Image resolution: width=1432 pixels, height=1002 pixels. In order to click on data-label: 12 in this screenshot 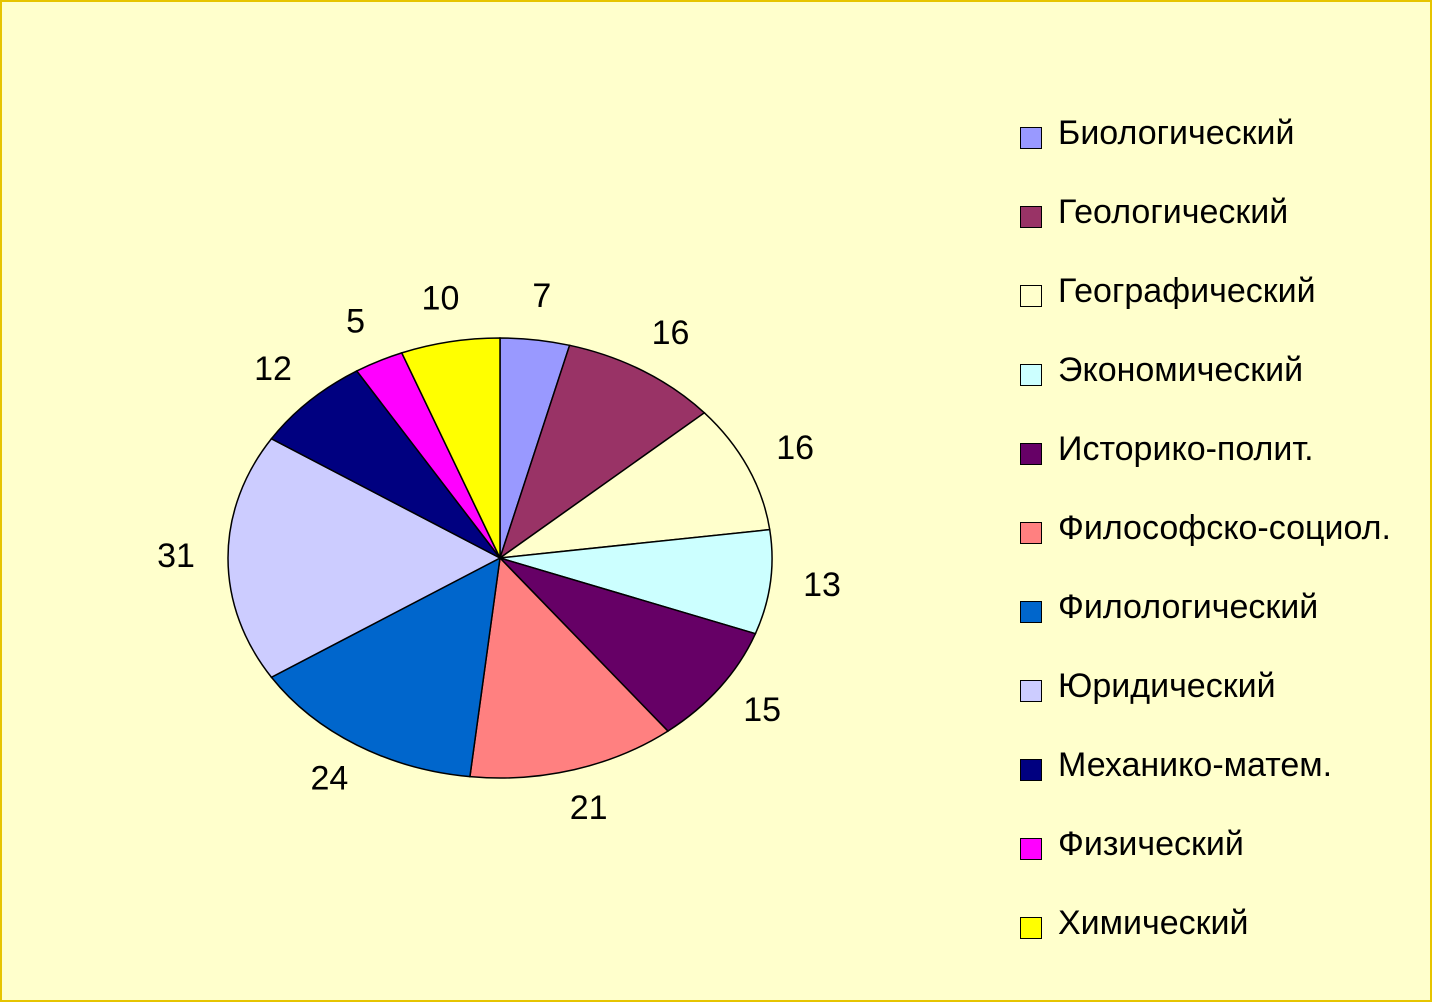, I will do `click(273, 369)`.